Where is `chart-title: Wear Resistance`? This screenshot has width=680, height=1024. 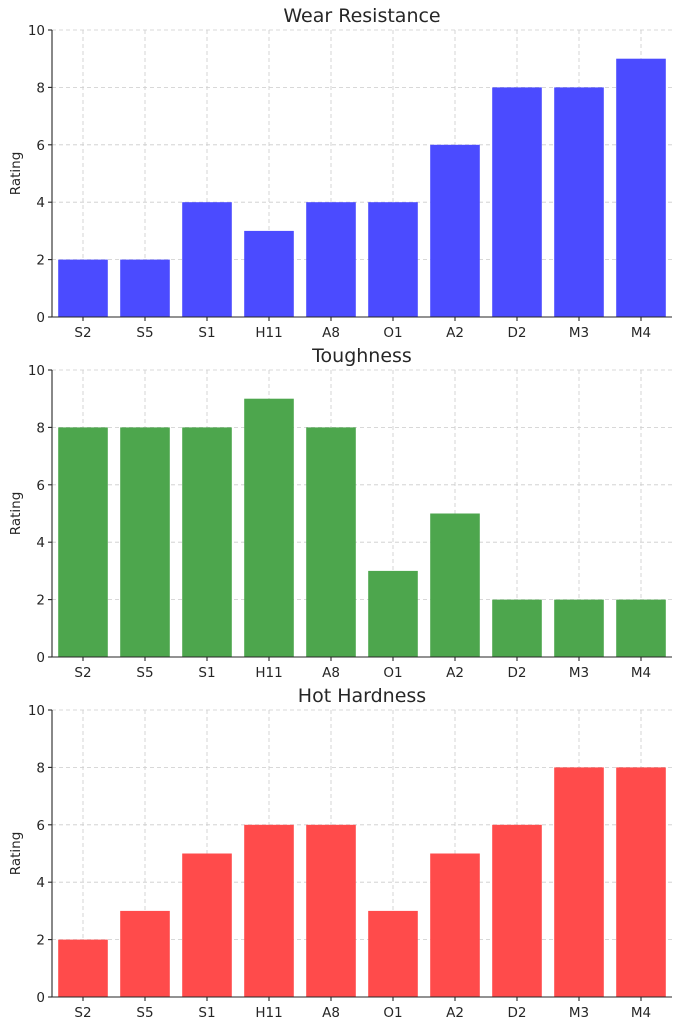
chart-title: Wear Resistance is located at coordinates (361, 16).